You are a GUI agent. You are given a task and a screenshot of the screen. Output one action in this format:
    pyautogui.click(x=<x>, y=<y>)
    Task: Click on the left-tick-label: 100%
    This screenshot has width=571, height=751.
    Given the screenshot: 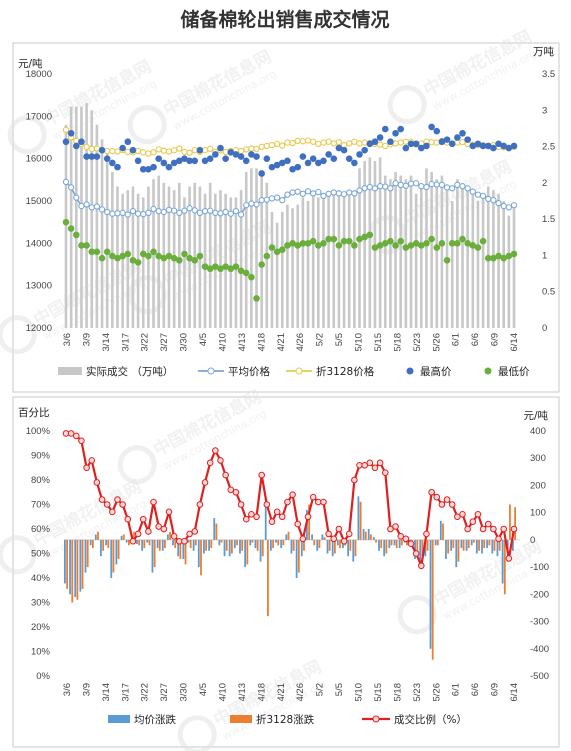 What is the action you would take?
    pyautogui.click(x=38, y=431)
    